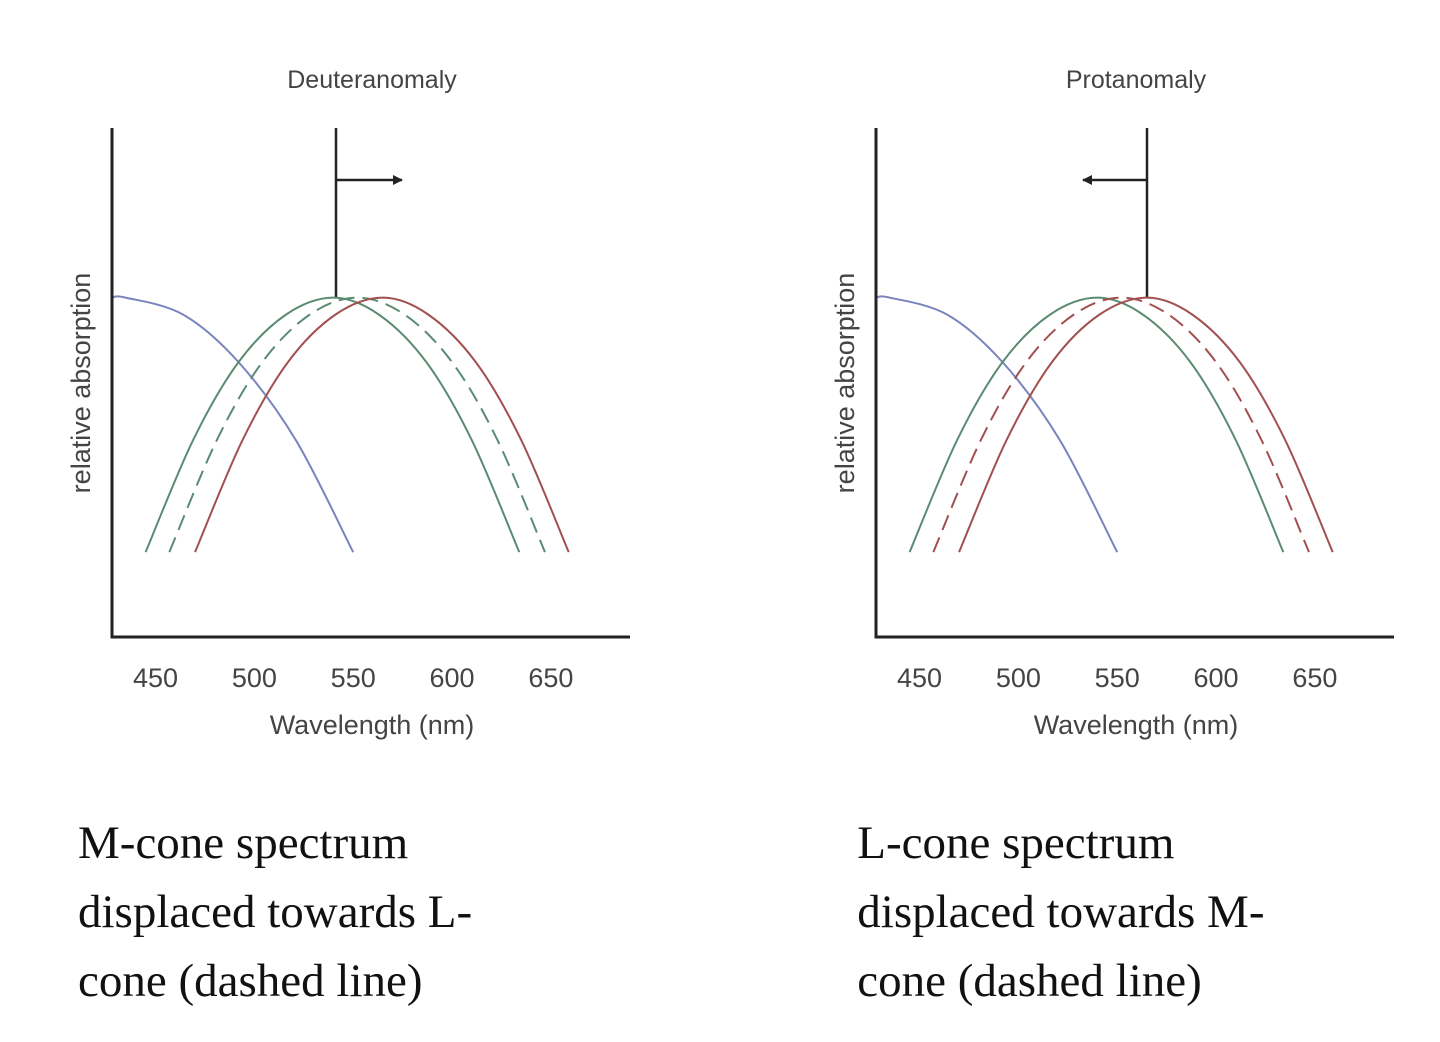 The image size is (1440, 1042). Describe the element at coordinates (1136, 80) in the screenshot. I see `chart-title: Protanomaly` at that location.